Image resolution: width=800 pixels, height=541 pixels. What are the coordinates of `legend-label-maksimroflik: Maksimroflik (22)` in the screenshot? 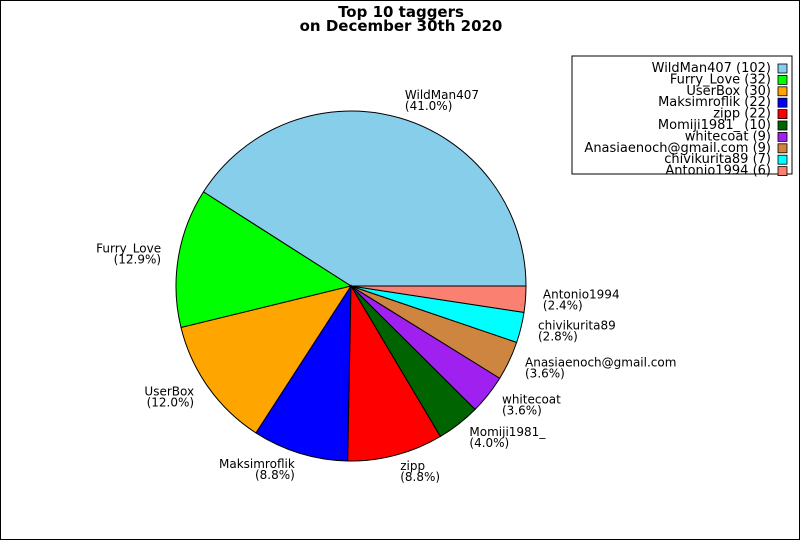 It's located at (714, 102).